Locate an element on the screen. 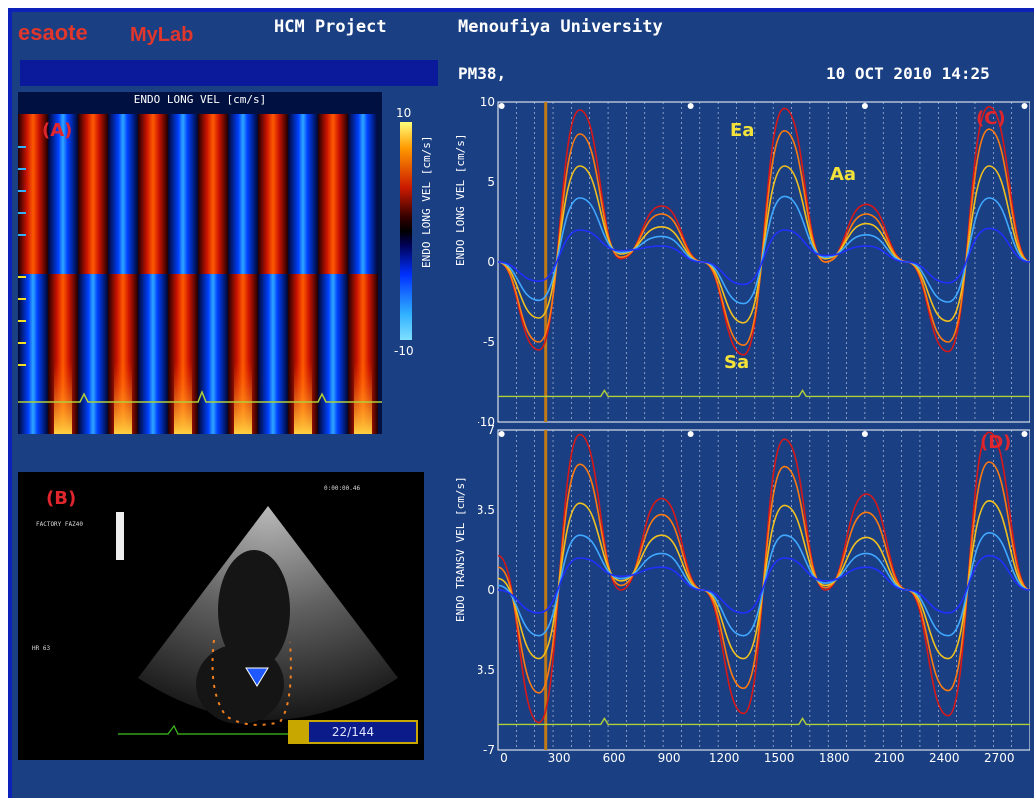  x-tick-label: 1200 is located at coordinates (724, 756).